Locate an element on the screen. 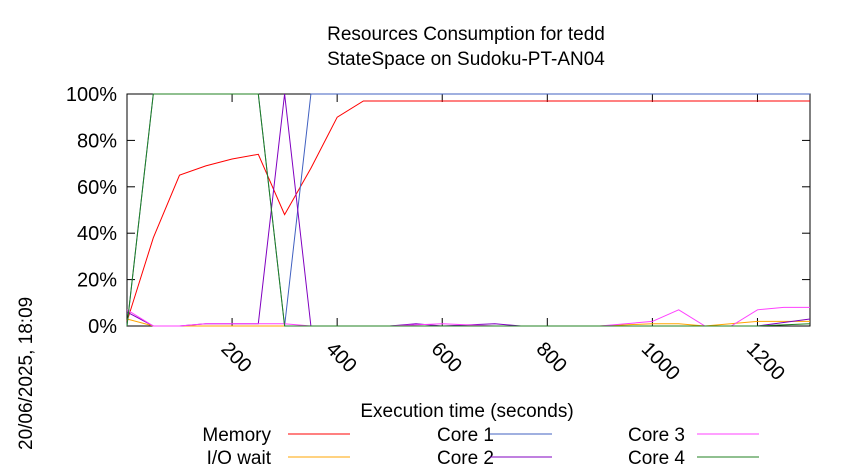 The image size is (850, 475). x-tick-label: 200 is located at coordinates (236, 357).